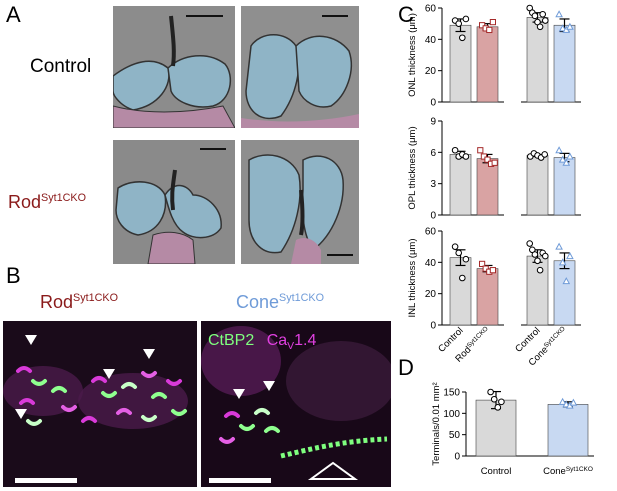 The image size is (617, 491). Describe the element at coordinates (291, 347) in the screenshot. I see `marker-cav-sub: V` at that location.